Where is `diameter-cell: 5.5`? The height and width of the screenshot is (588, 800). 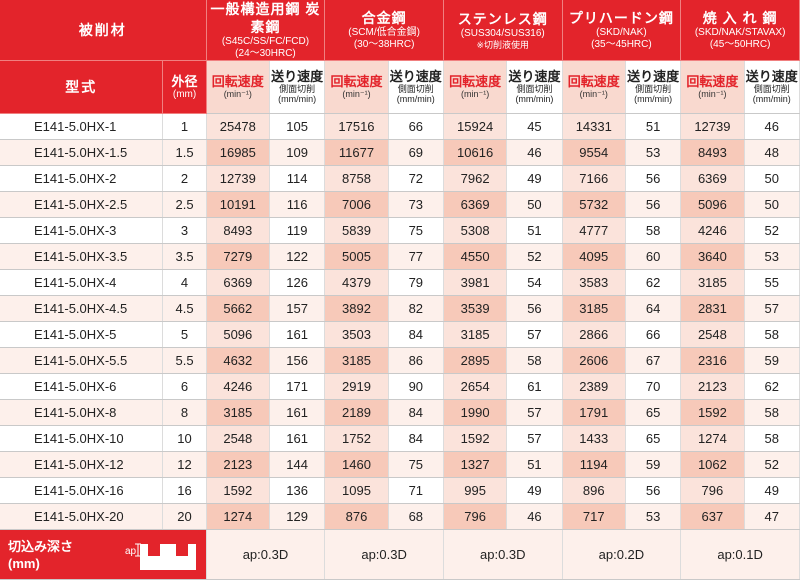 diameter-cell: 5.5 is located at coordinates (184, 360).